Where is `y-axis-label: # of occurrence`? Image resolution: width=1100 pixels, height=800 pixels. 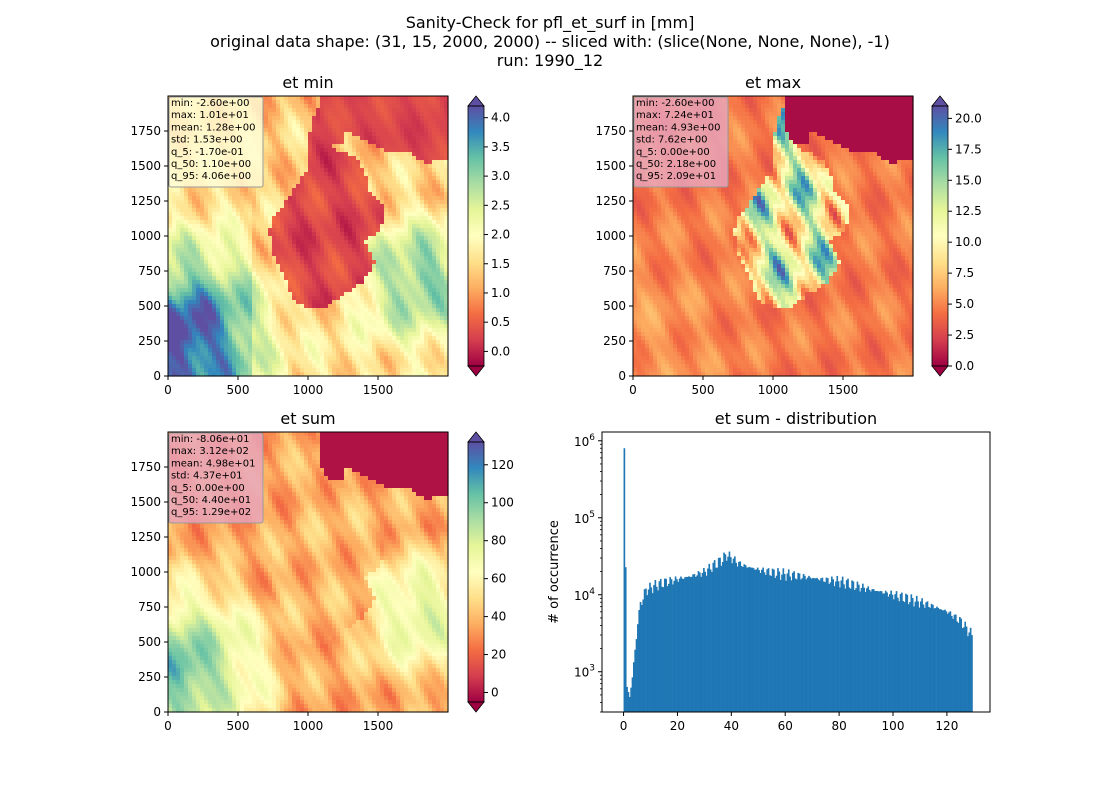 y-axis-label: # of occurrence is located at coordinates (554, 572).